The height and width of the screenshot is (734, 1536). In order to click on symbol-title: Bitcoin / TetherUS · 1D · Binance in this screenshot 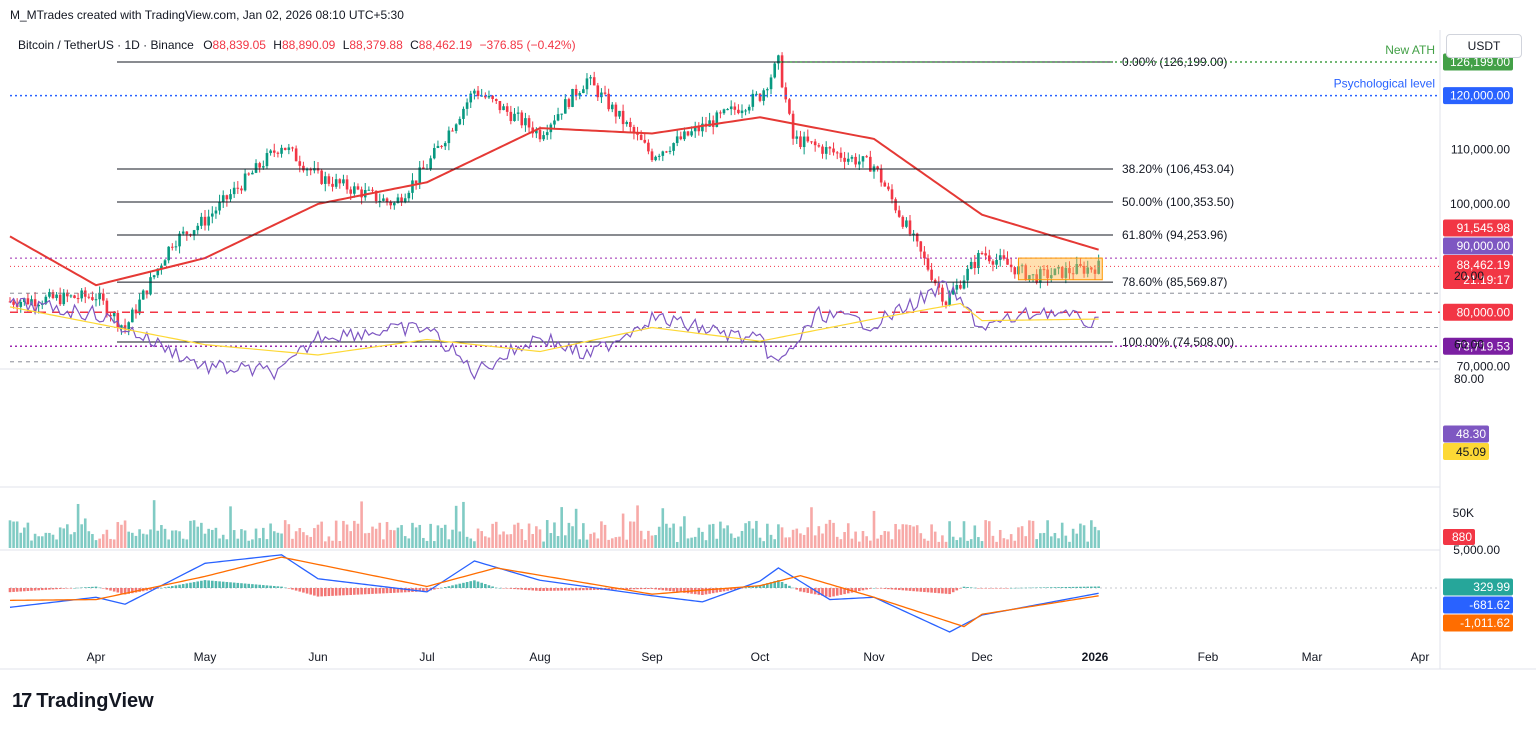, I will do `click(106, 45)`.